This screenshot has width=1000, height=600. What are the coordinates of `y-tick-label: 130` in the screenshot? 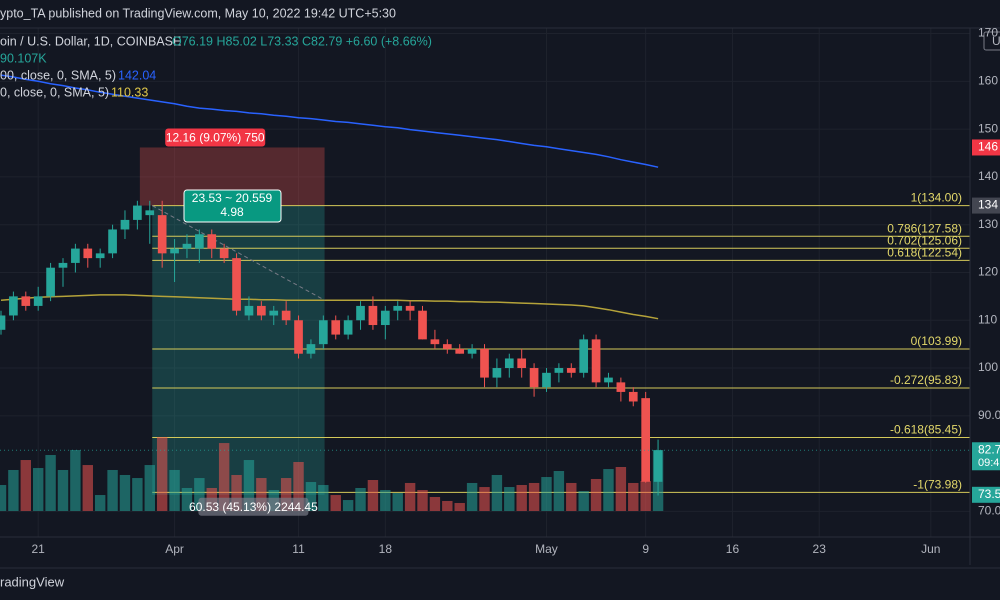 It's located at (988, 224).